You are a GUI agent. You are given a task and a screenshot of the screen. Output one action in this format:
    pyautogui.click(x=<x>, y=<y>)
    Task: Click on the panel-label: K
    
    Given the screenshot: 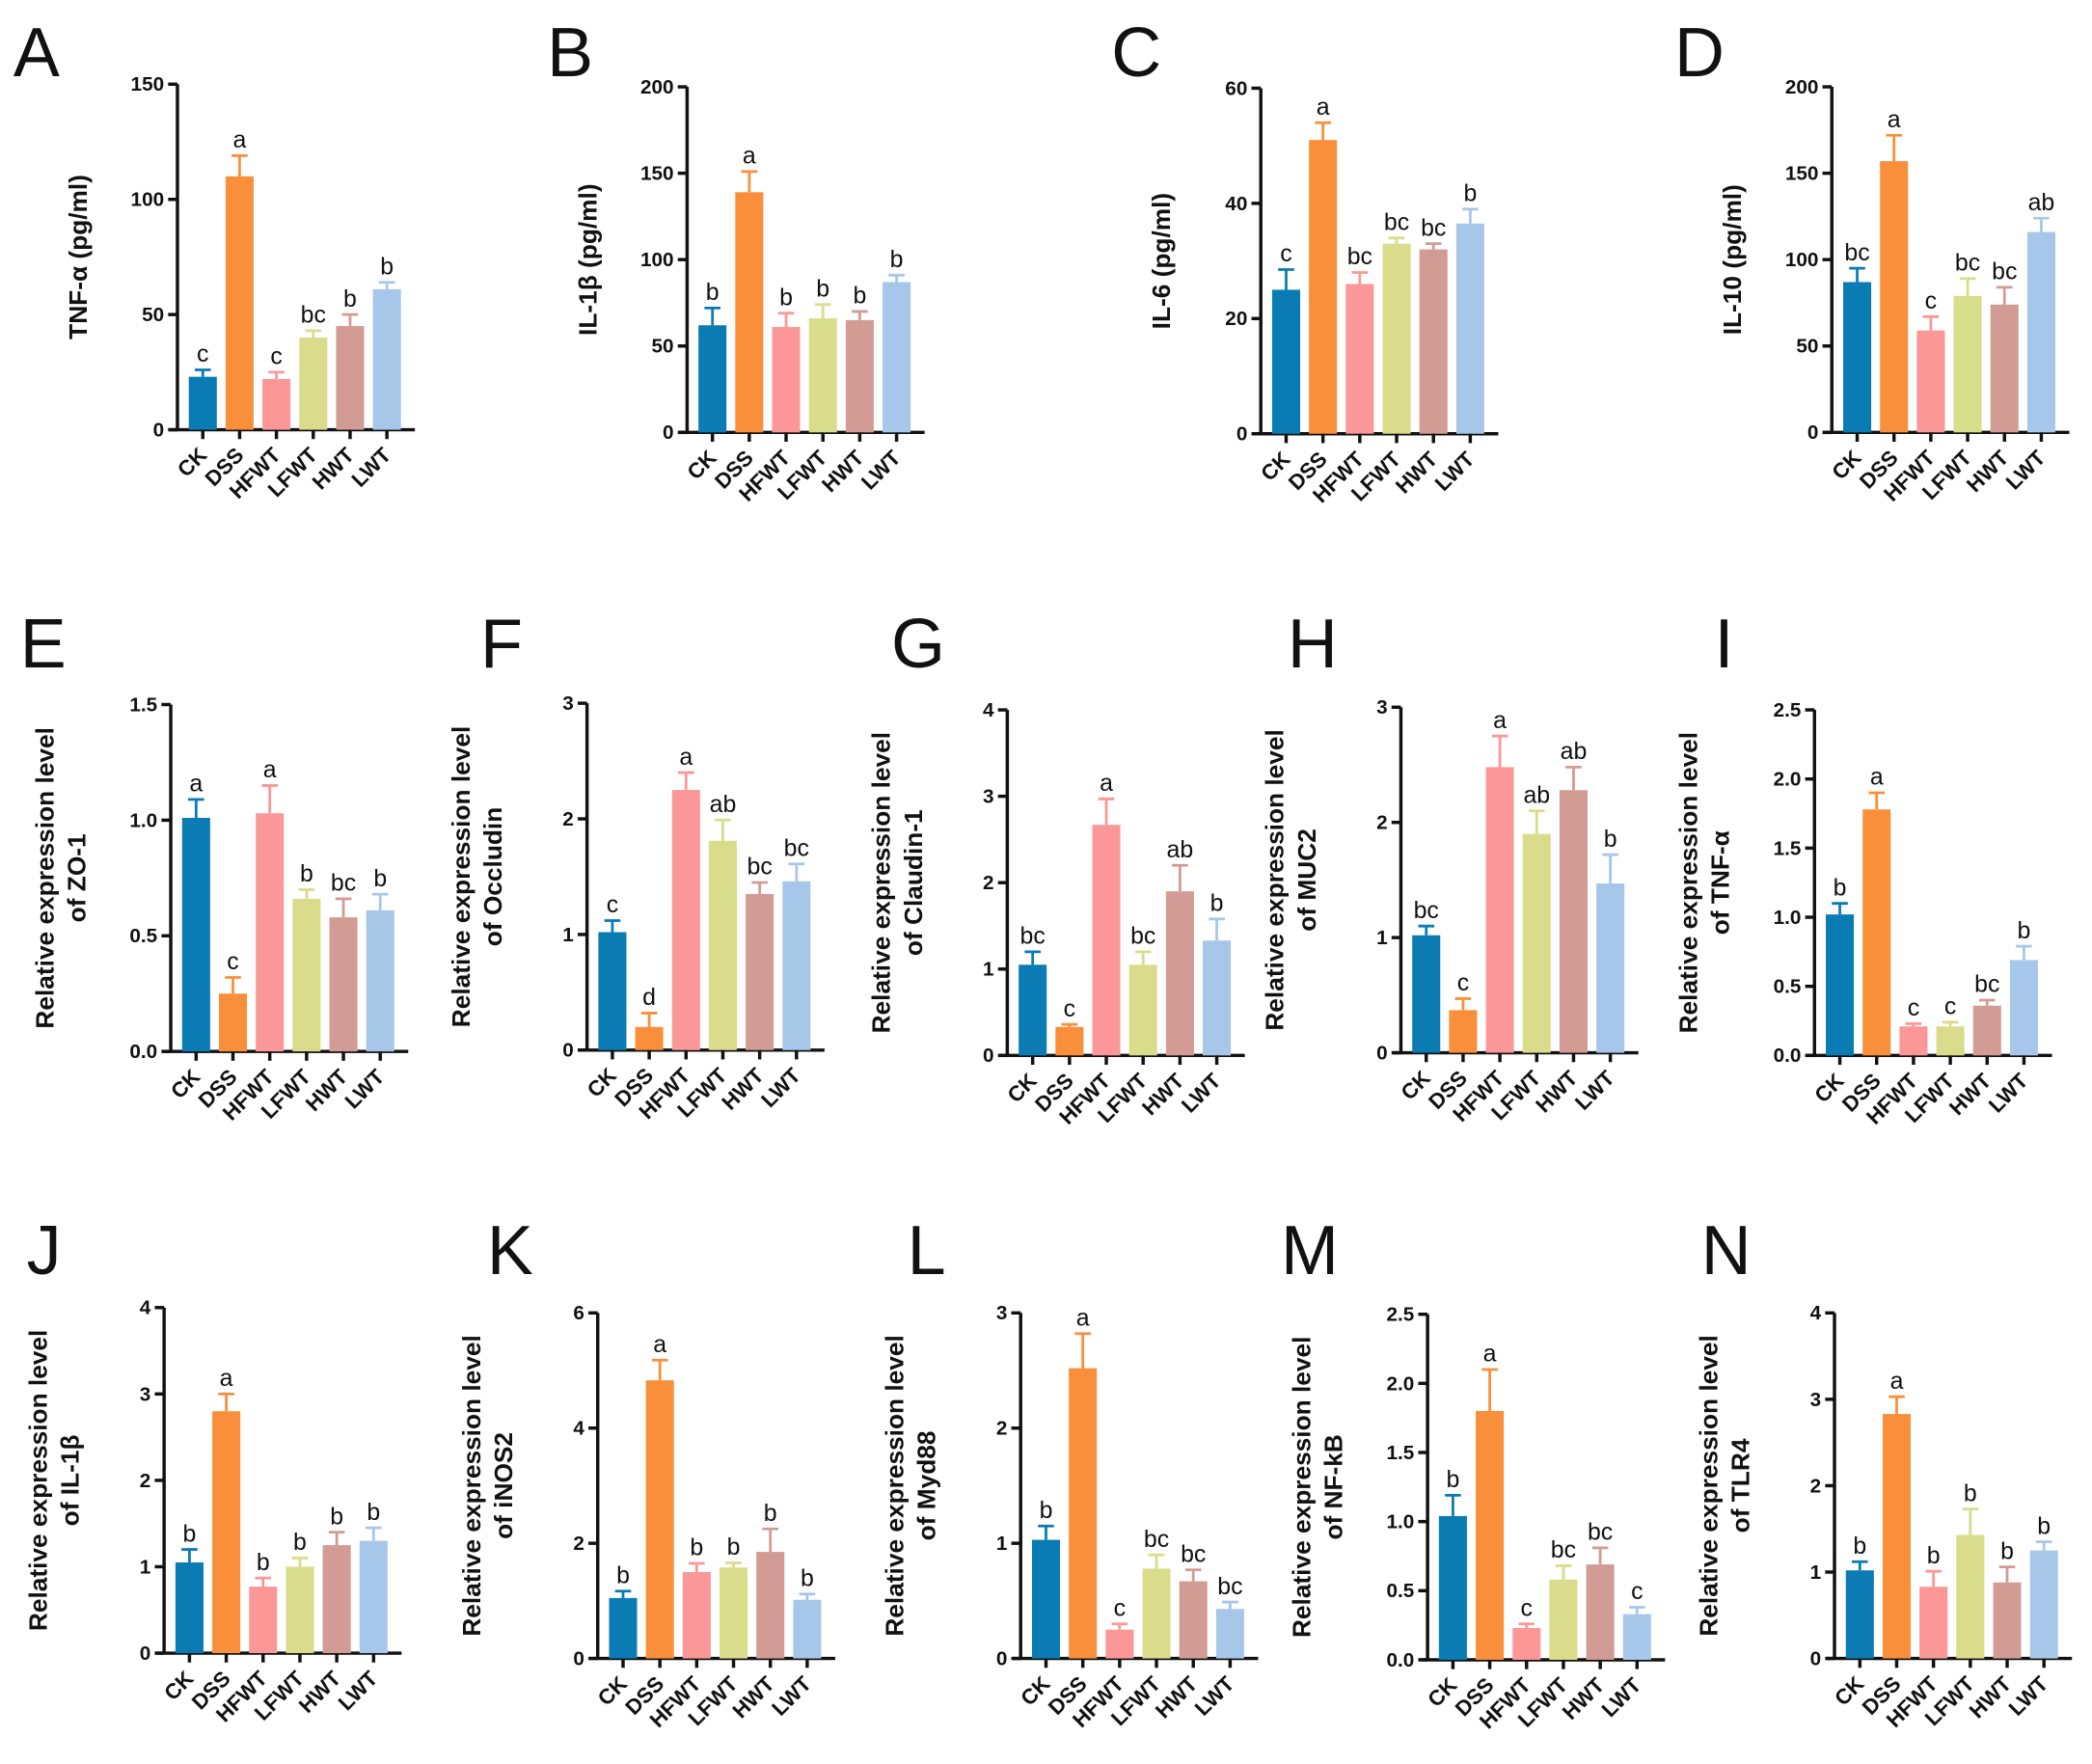 What is the action you would take?
    pyautogui.click(x=510, y=1251)
    